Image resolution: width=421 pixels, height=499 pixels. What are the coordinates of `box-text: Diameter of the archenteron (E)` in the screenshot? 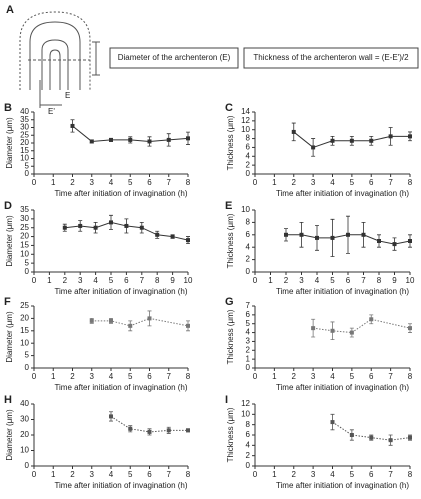 It's located at (174, 57).